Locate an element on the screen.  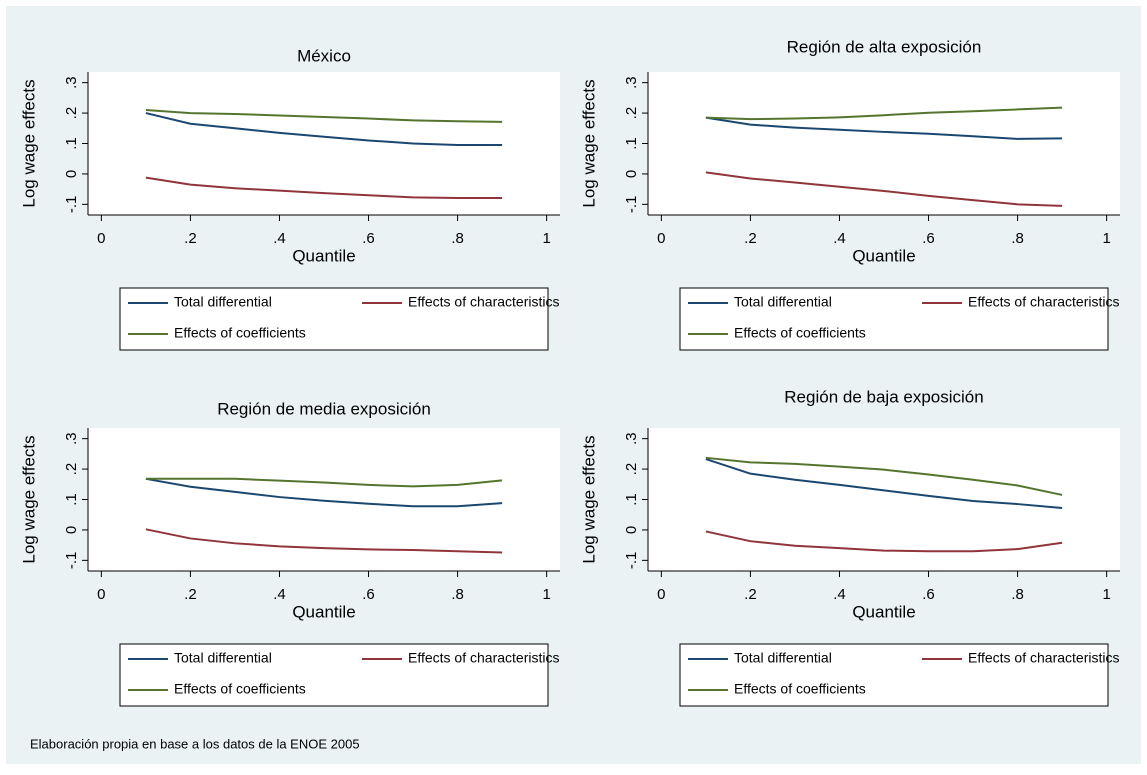
chart-title: Región de baja exposición is located at coordinates (883, 396).